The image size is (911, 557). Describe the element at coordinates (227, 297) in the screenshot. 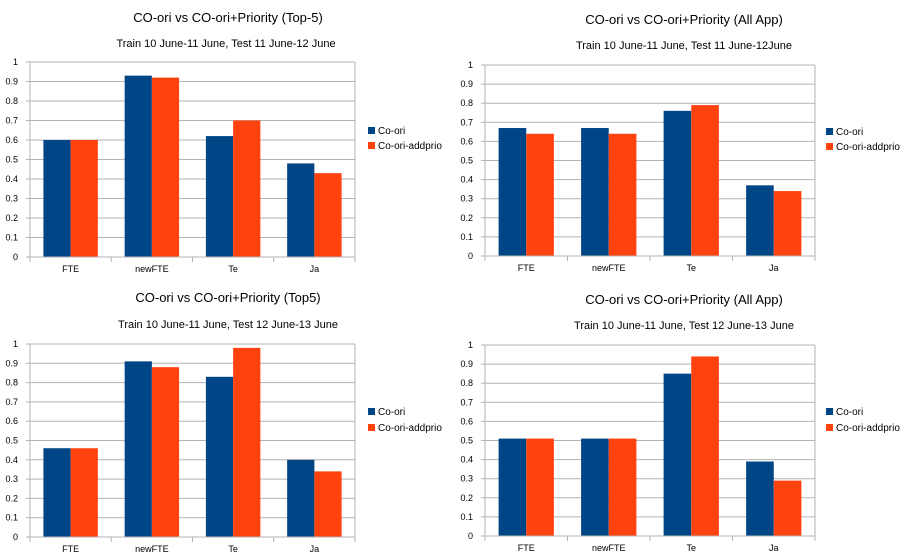

I see `chart-title: CO-ori vs CO-ori+Priority (Top5)` at that location.